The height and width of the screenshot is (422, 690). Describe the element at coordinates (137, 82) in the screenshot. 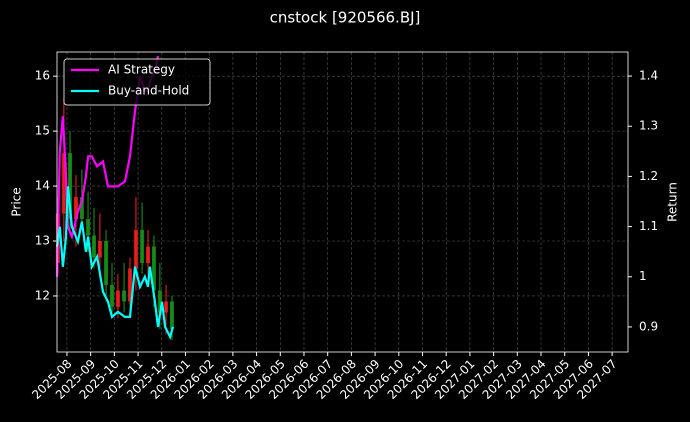

I see `legend-box` at that location.